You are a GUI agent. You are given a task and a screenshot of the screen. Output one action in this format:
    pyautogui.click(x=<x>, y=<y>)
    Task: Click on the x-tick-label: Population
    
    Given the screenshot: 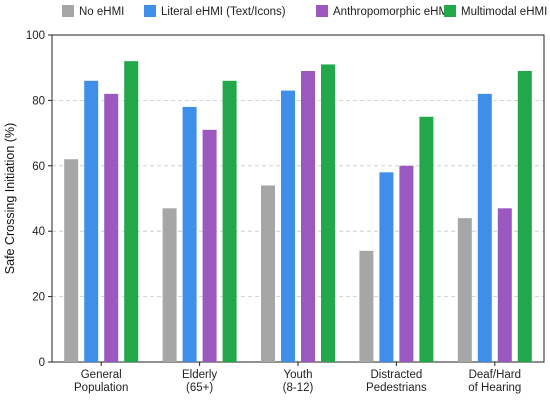 What is the action you would take?
    pyautogui.click(x=101, y=388)
    